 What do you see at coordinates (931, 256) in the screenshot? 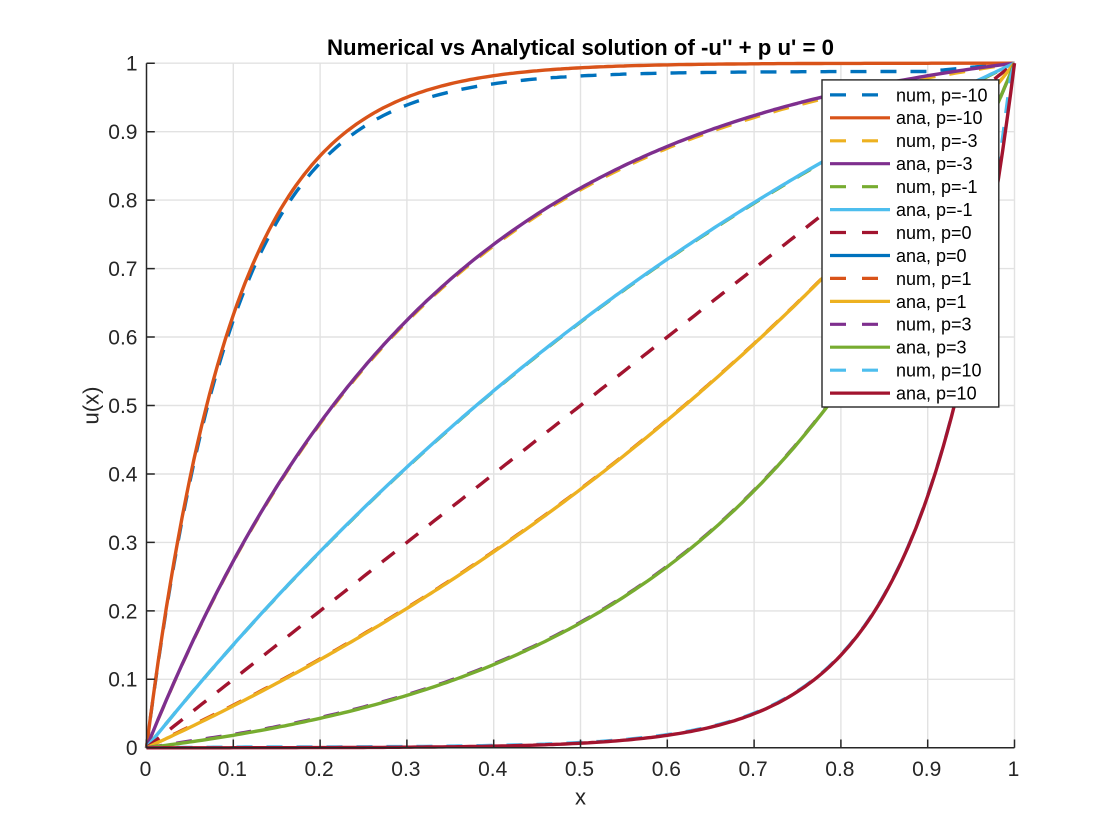
I see `svg-text: ana, p=0` at bounding box center [931, 256].